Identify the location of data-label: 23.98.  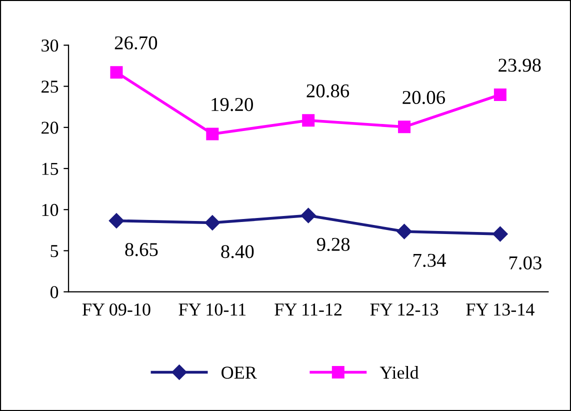
(519, 65).